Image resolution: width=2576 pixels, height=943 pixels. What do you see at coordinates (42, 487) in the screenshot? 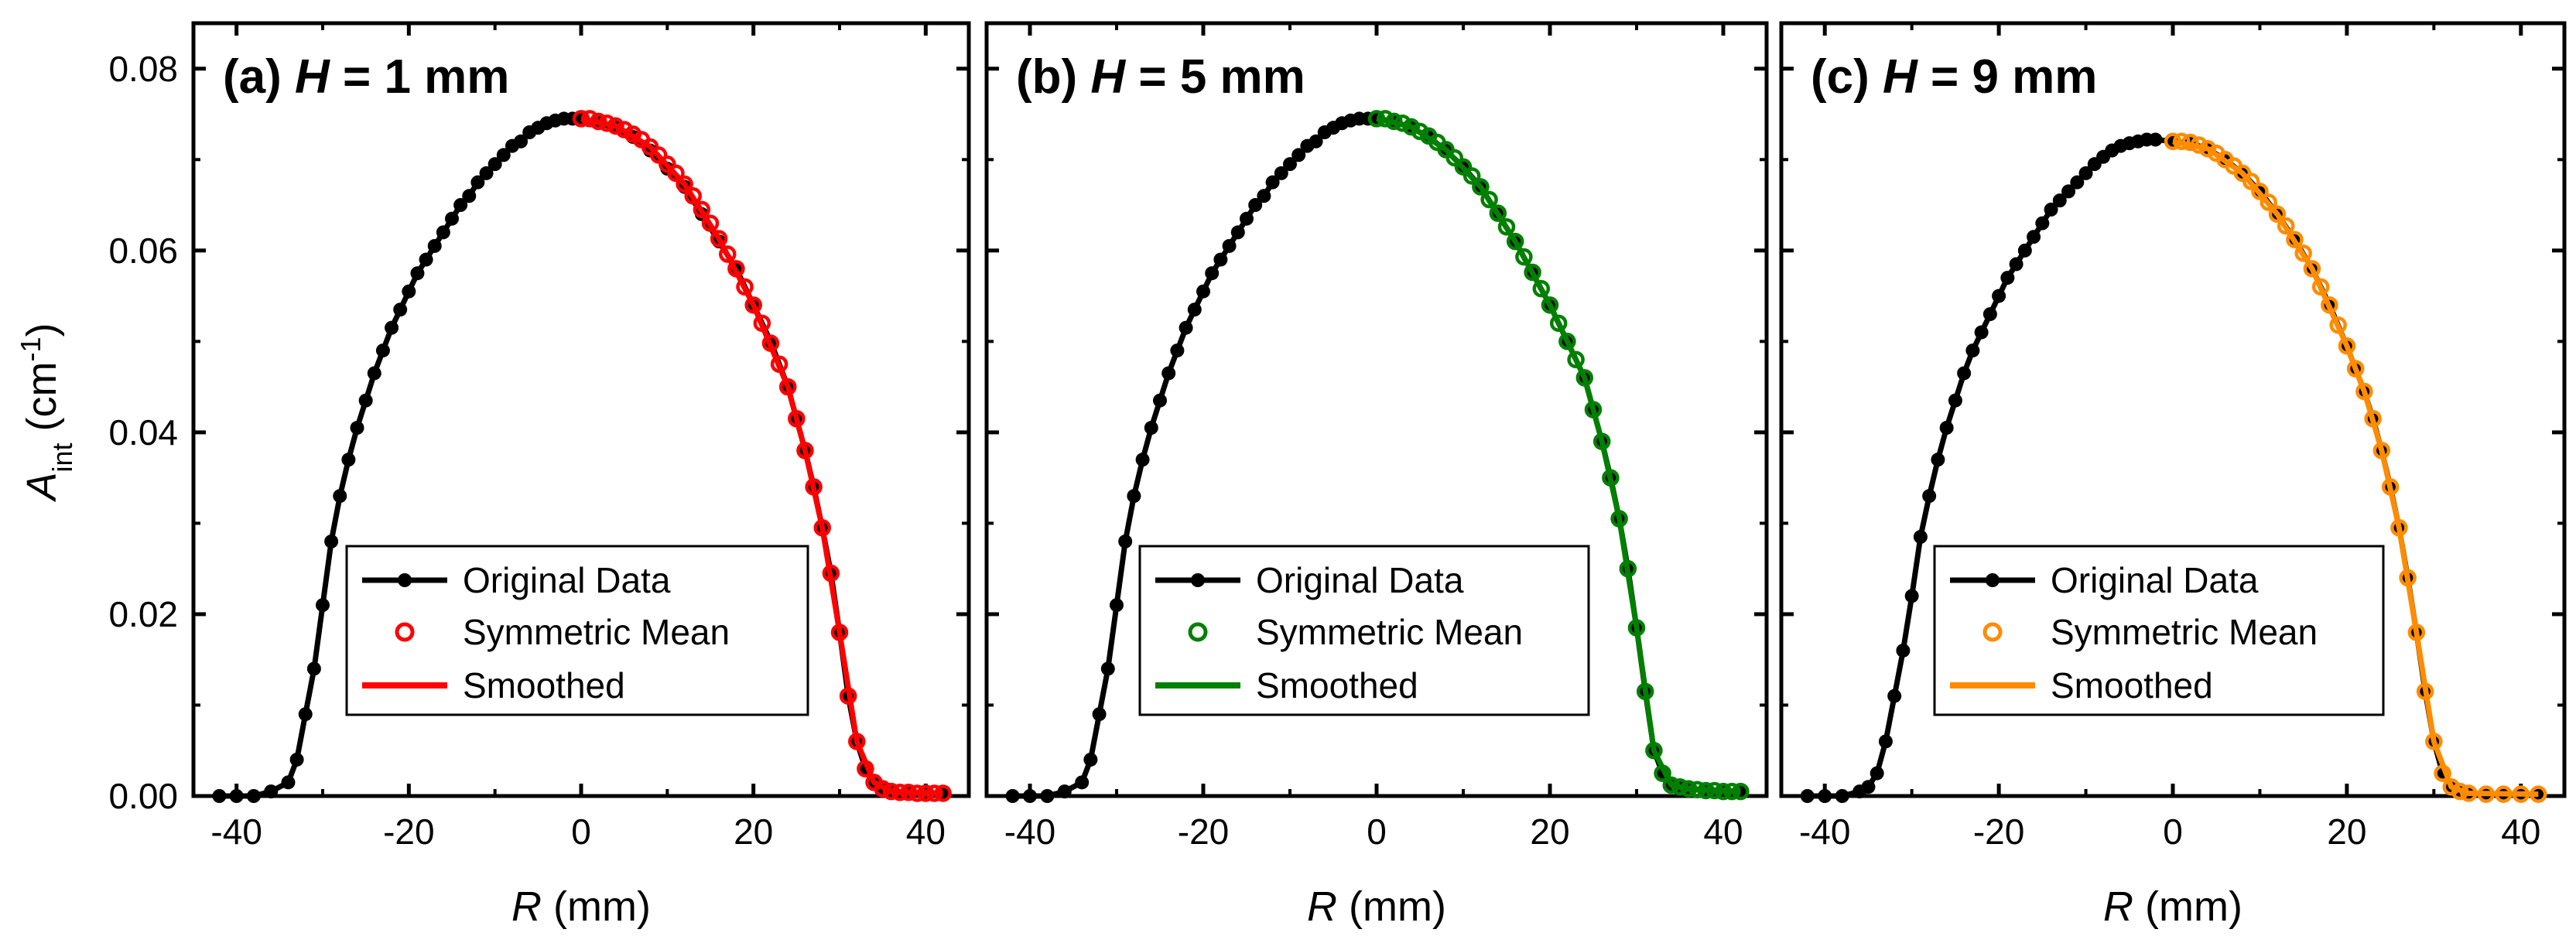
I see `y-axis-symbol: A` at bounding box center [42, 487].